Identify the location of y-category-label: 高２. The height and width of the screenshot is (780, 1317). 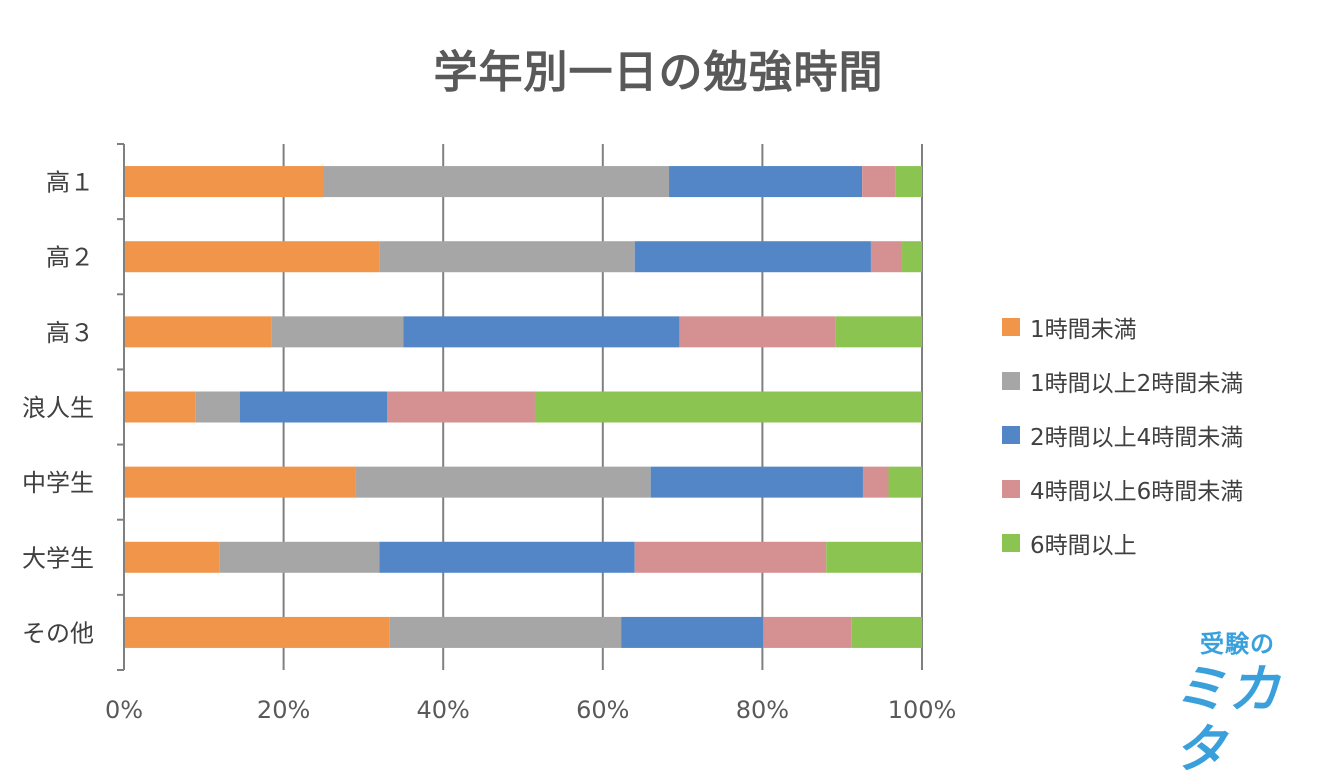
(70, 258).